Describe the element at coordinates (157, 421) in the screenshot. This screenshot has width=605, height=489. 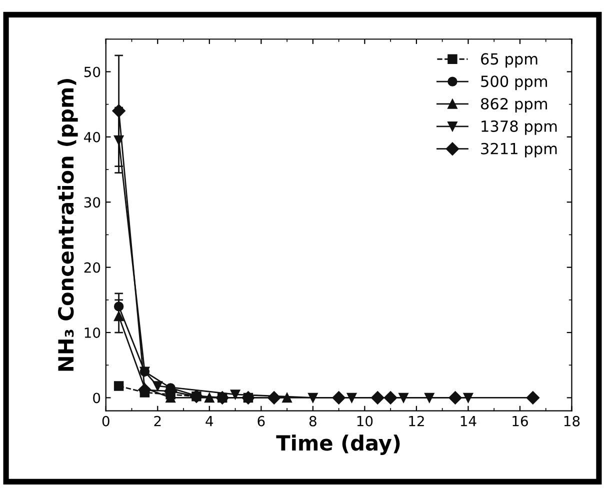
I see `x-tick-label: 2` at that location.